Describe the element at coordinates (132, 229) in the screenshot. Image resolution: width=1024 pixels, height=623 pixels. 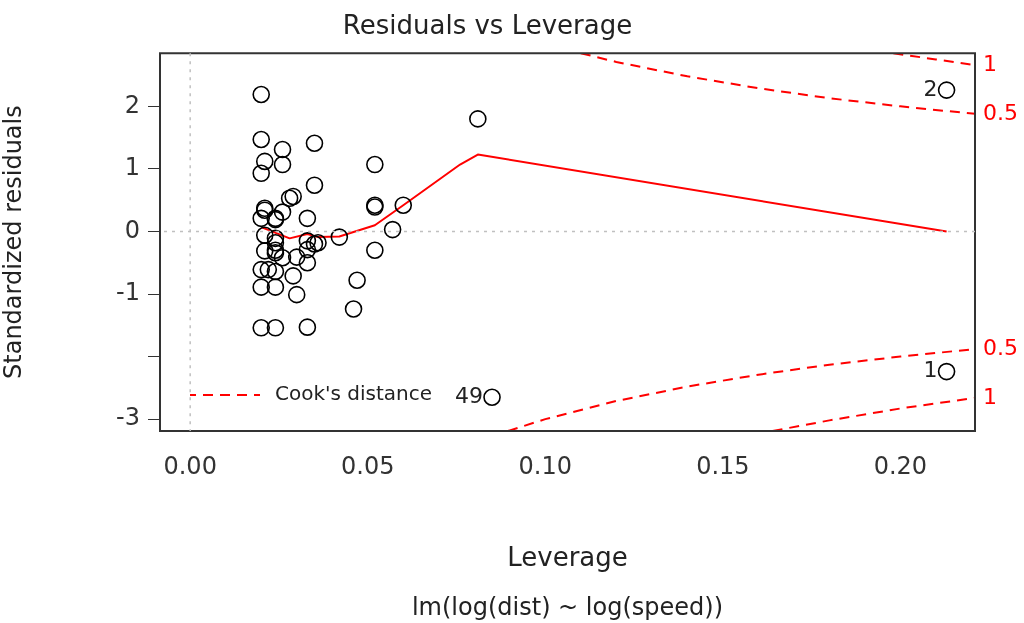
I see `y-tick-label: 0` at that location.